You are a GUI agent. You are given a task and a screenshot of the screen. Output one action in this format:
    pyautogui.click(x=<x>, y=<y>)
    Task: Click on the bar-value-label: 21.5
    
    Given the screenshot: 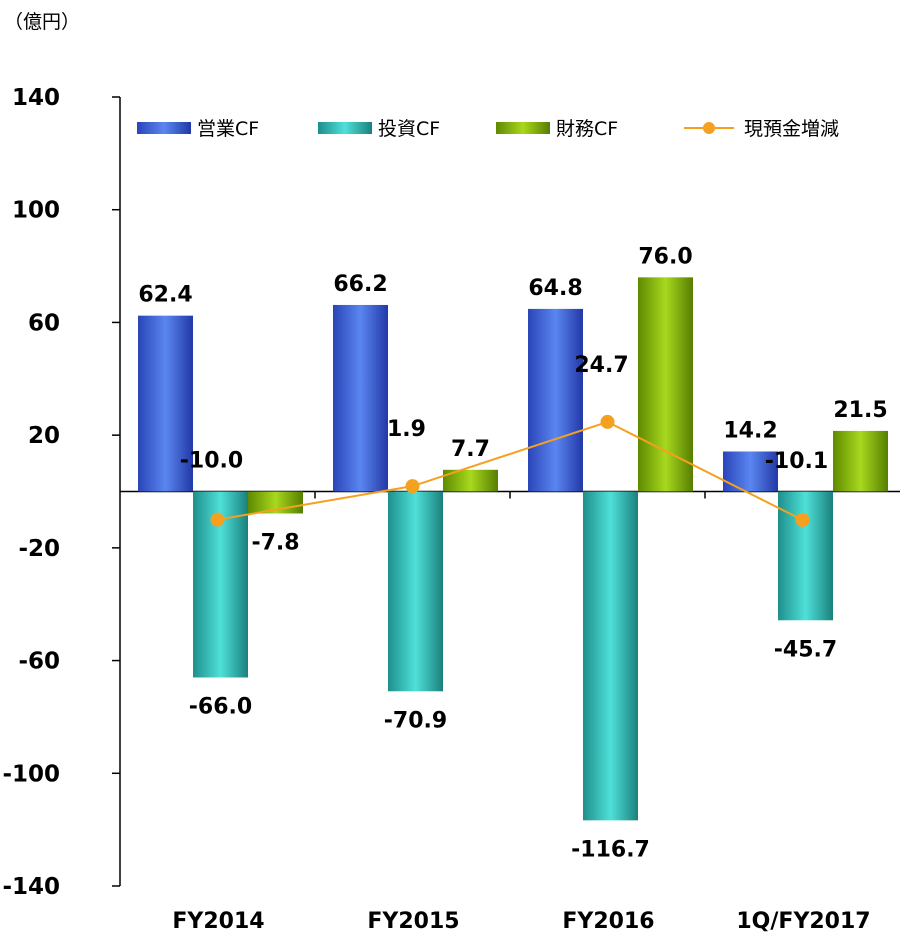 What is the action you would take?
    pyautogui.click(x=860, y=410)
    